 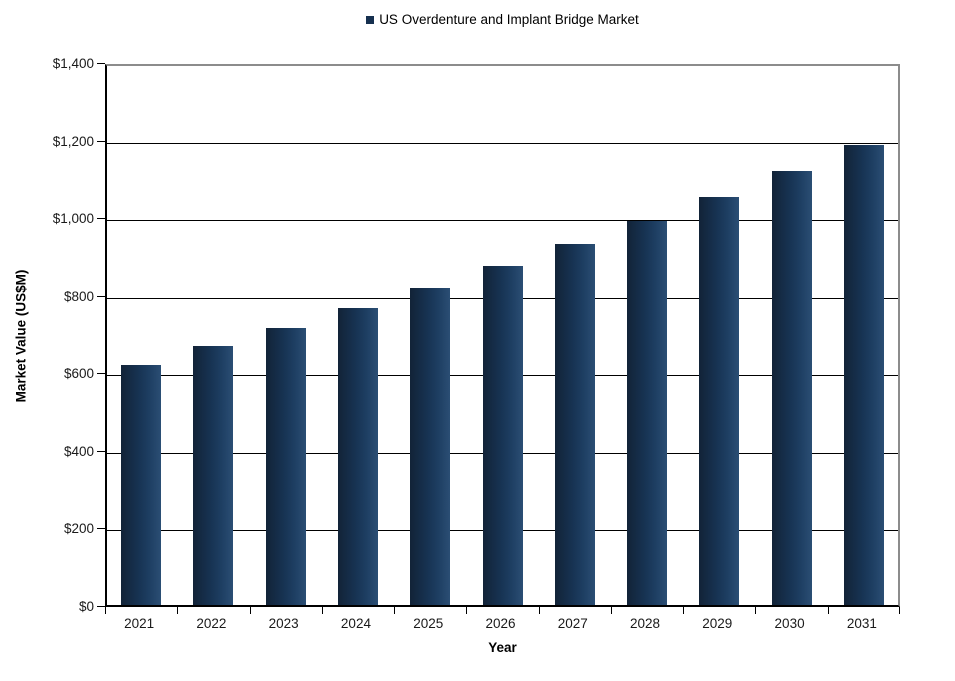 What do you see at coordinates (141, 484) in the screenshot?
I see `bar-2021` at bounding box center [141, 484].